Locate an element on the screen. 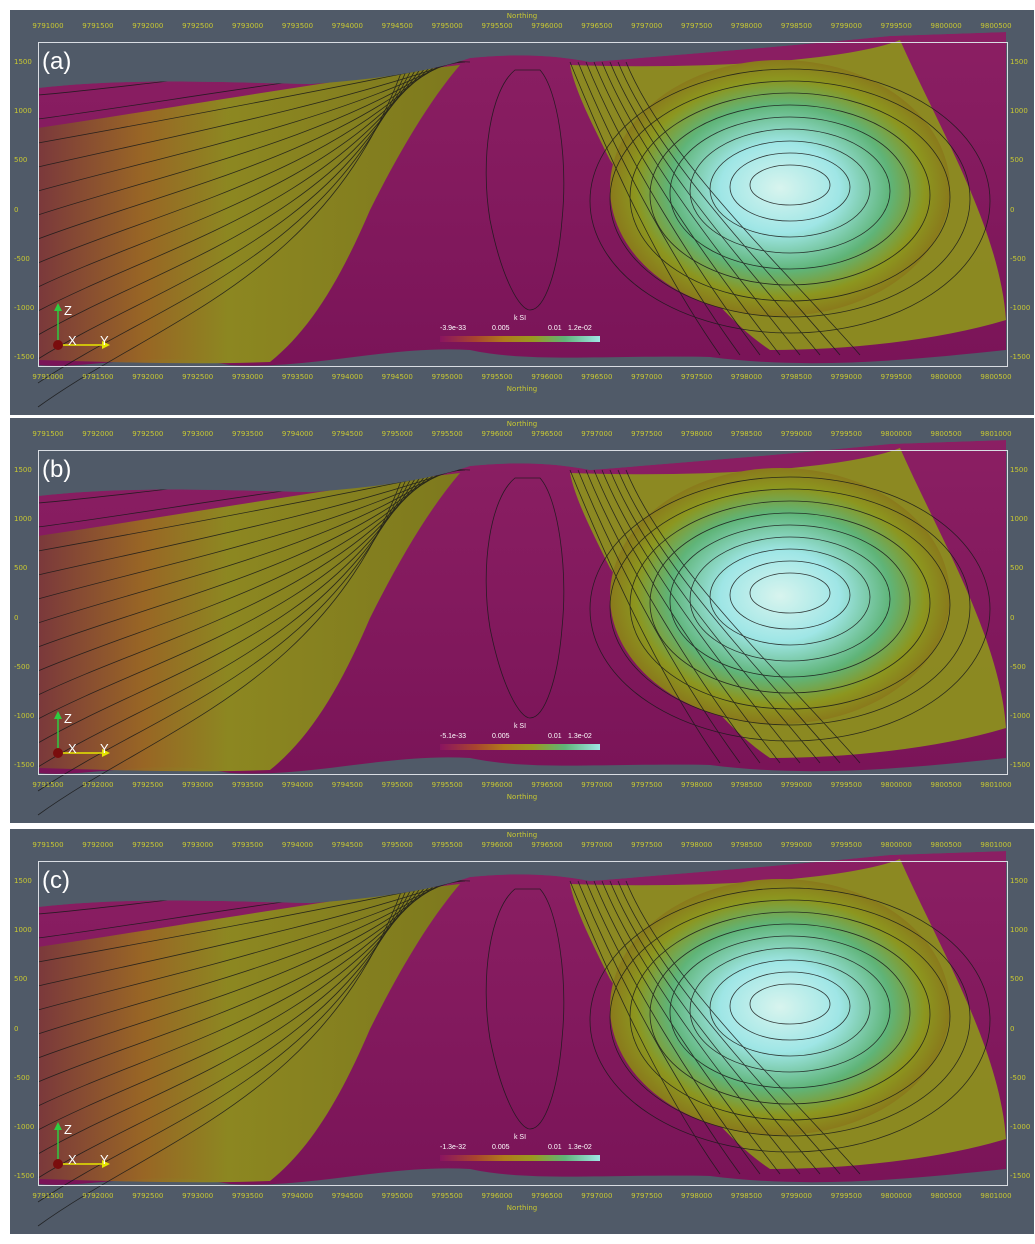 The image size is (1035, 1244). colorbar-legend: k SI -3.9e-33 0.005 0.01 1.2e-02 is located at coordinates (520, 331).